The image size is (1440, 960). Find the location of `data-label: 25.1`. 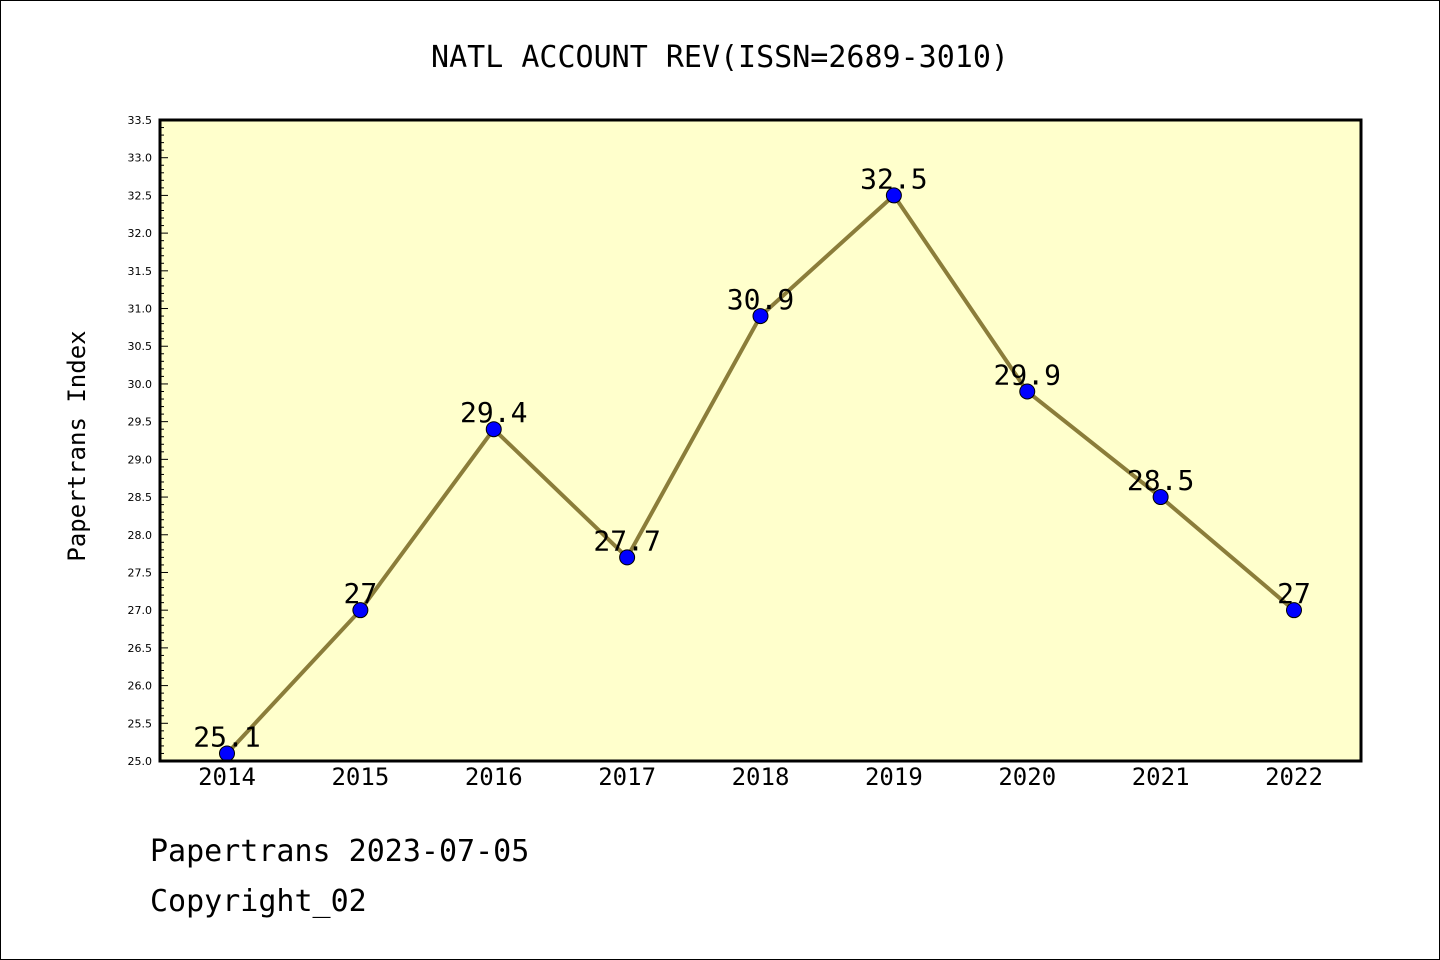

data-label: 25.1 is located at coordinates (226, 736).